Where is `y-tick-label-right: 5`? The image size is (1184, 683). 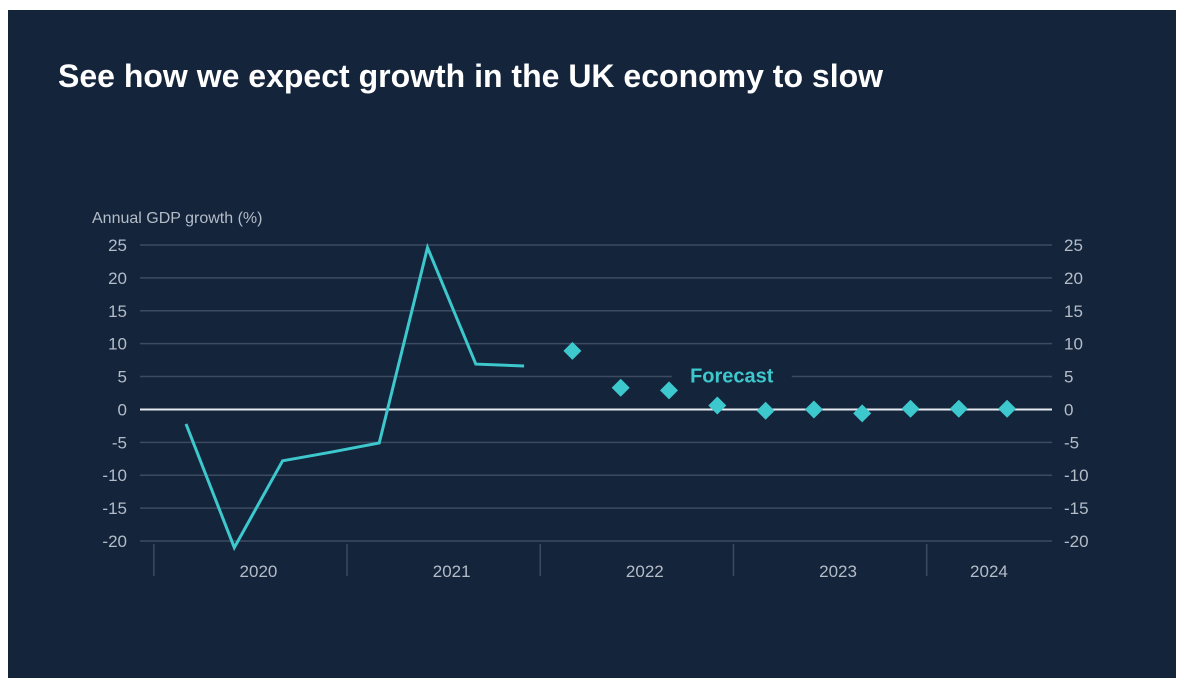 y-tick-label-right: 5 is located at coordinates (1068, 377).